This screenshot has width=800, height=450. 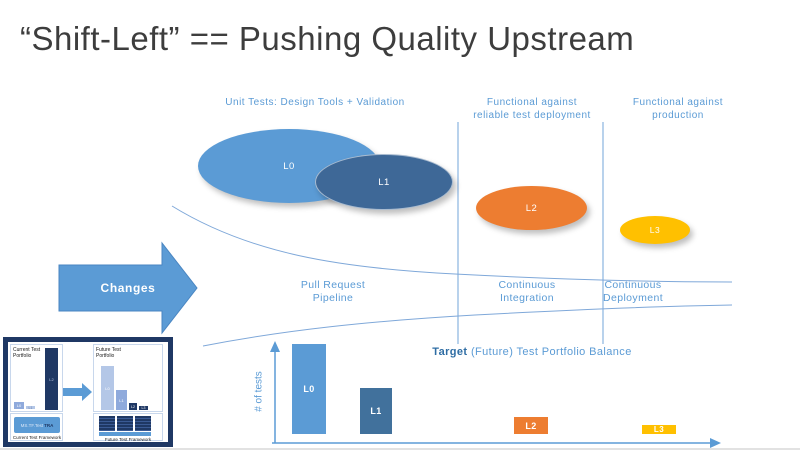 I want to click on pipeline-label-pull-request: Pull Request Pipeline, so click(x=333, y=291).